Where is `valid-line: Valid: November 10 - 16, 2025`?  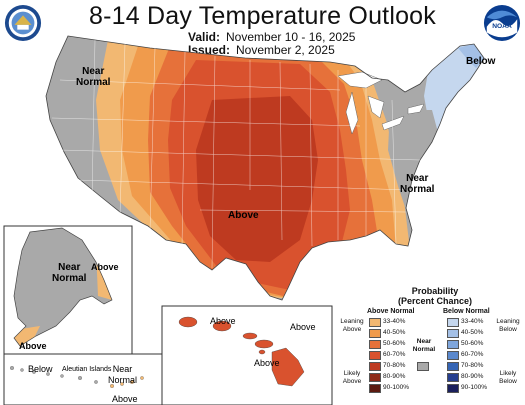
valid-line: Valid: November 10 - 16, 2025 is located at coordinates (271, 37).